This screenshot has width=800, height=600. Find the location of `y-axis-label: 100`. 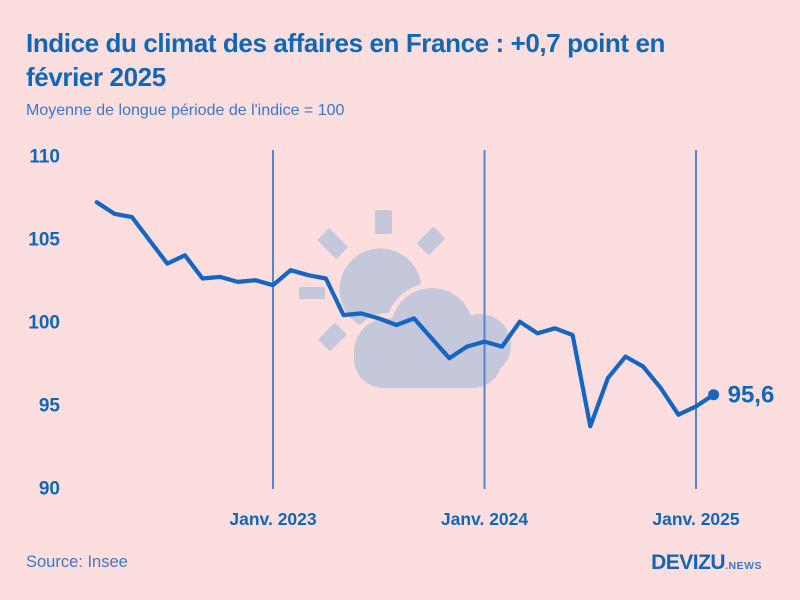

y-axis-label: 100 is located at coordinates (44, 323).